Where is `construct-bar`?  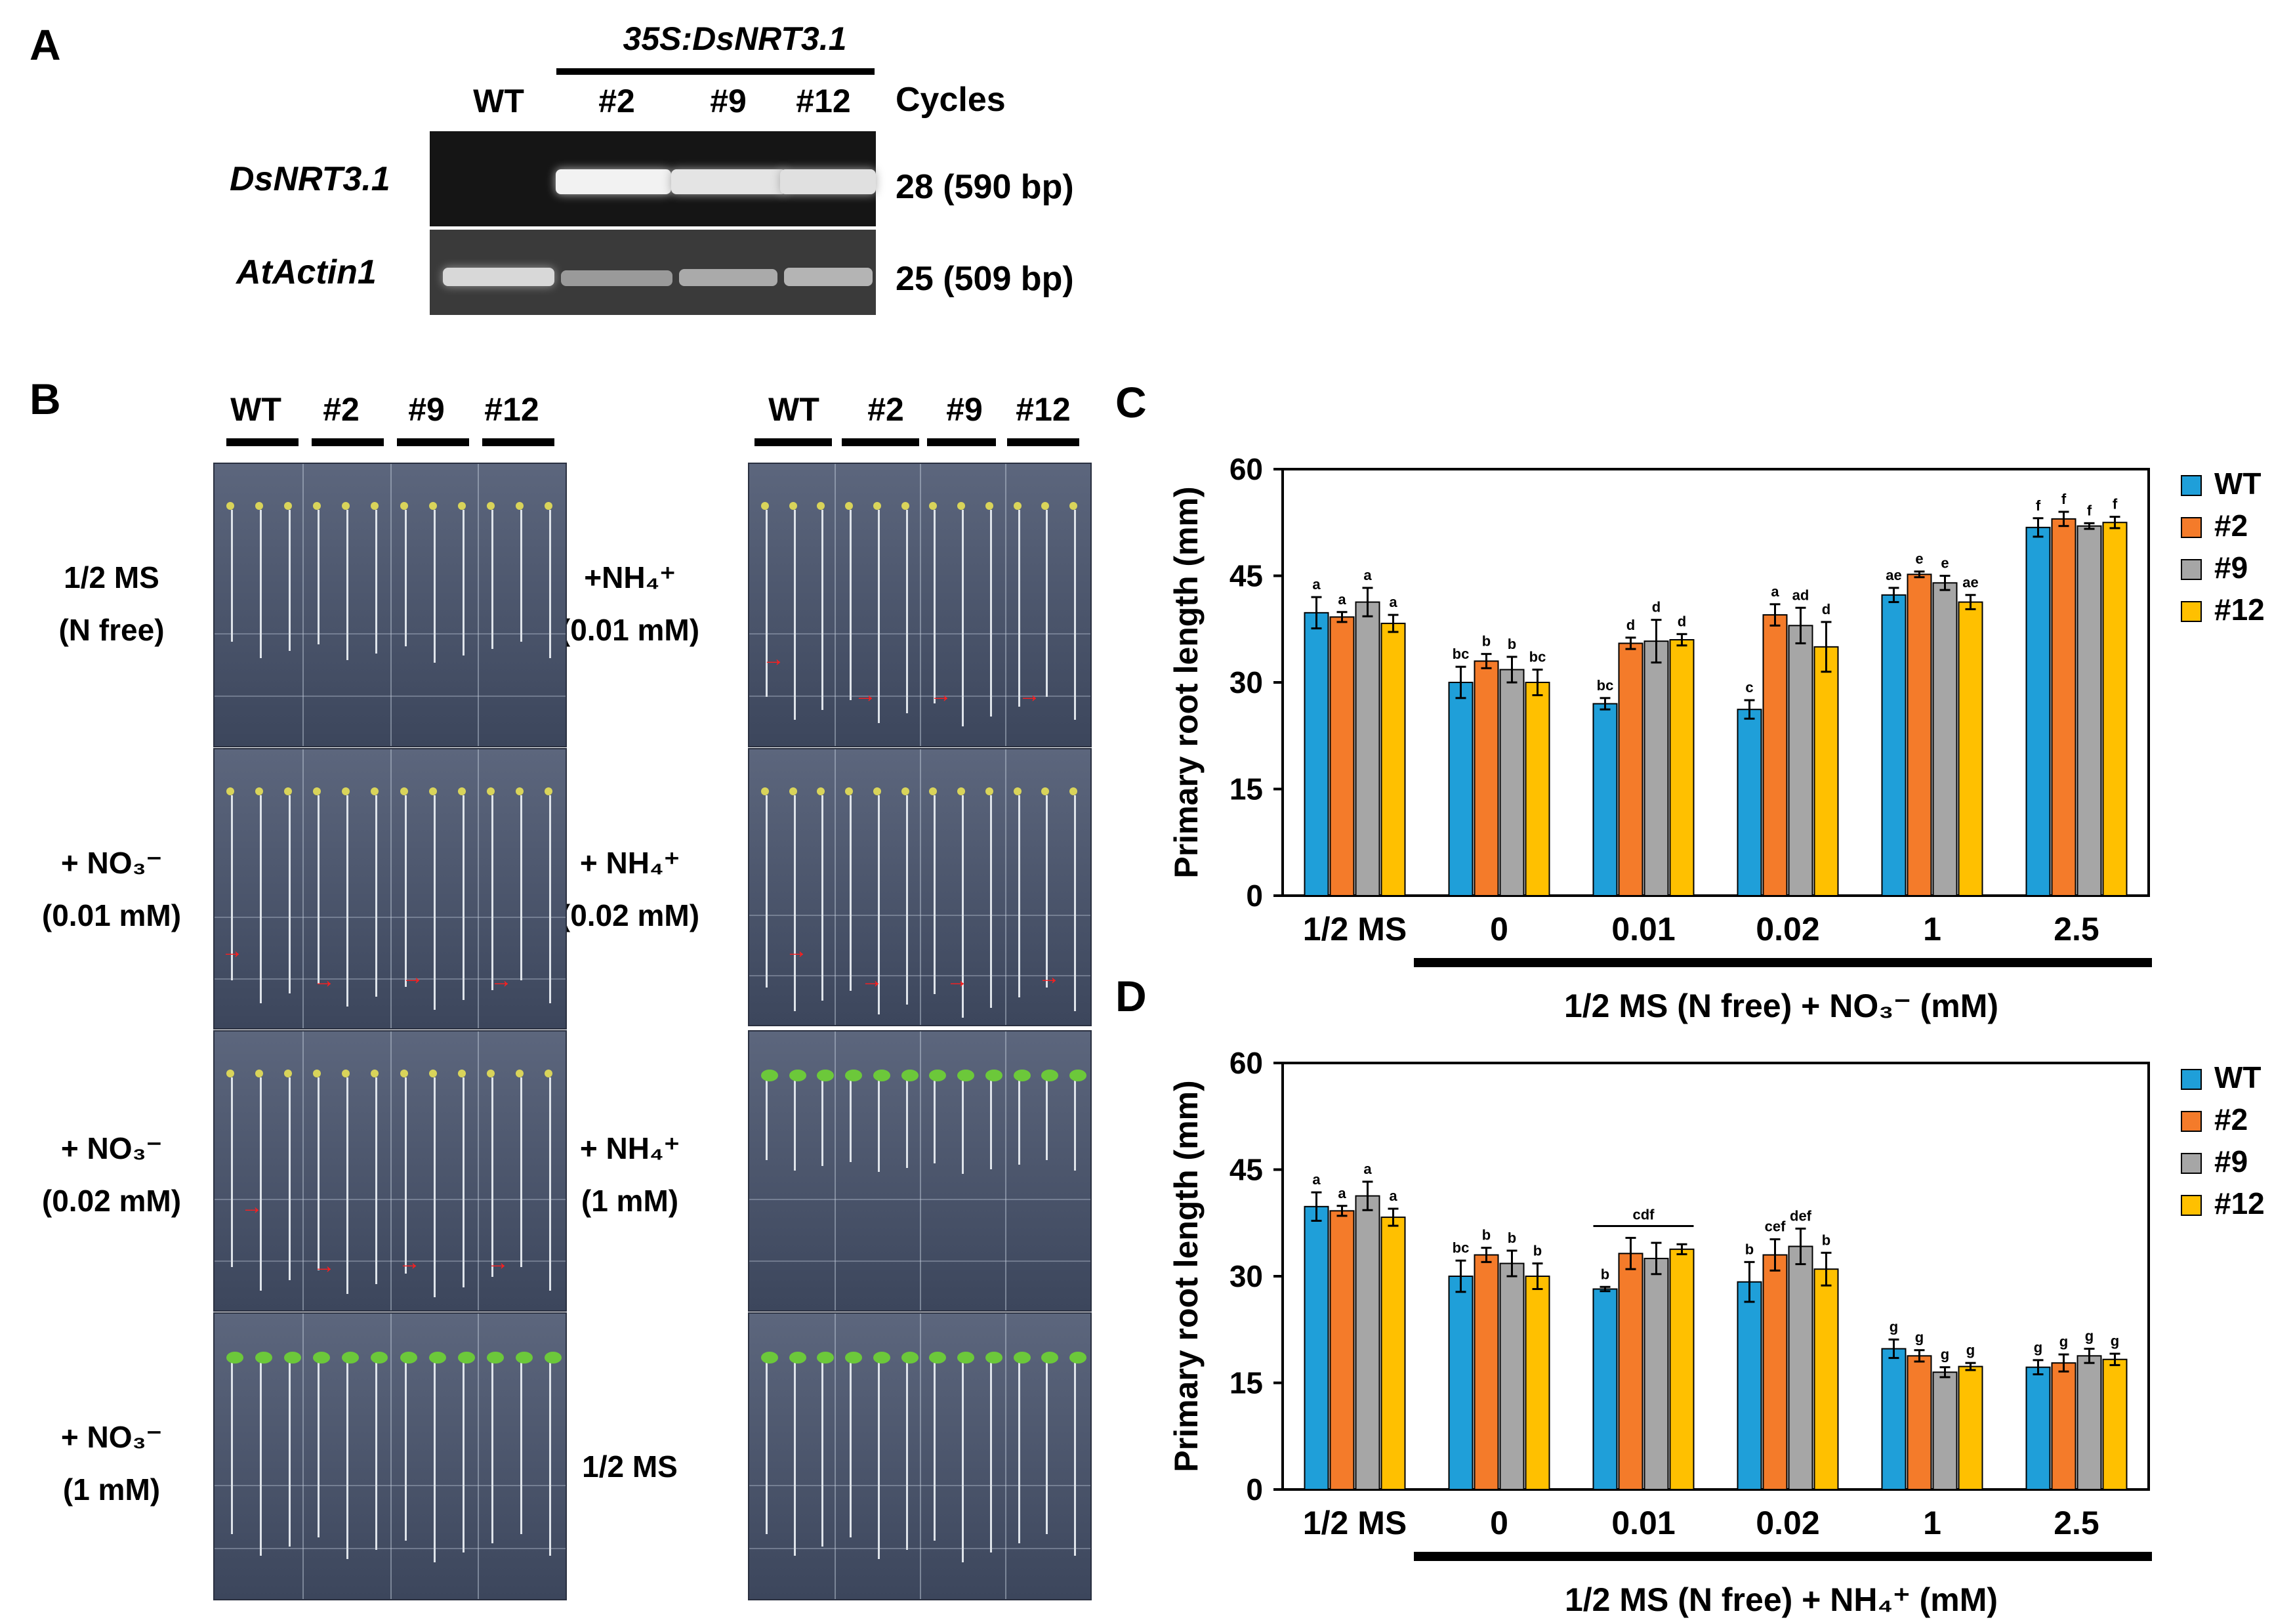 construct-bar is located at coordinates (716, 71).